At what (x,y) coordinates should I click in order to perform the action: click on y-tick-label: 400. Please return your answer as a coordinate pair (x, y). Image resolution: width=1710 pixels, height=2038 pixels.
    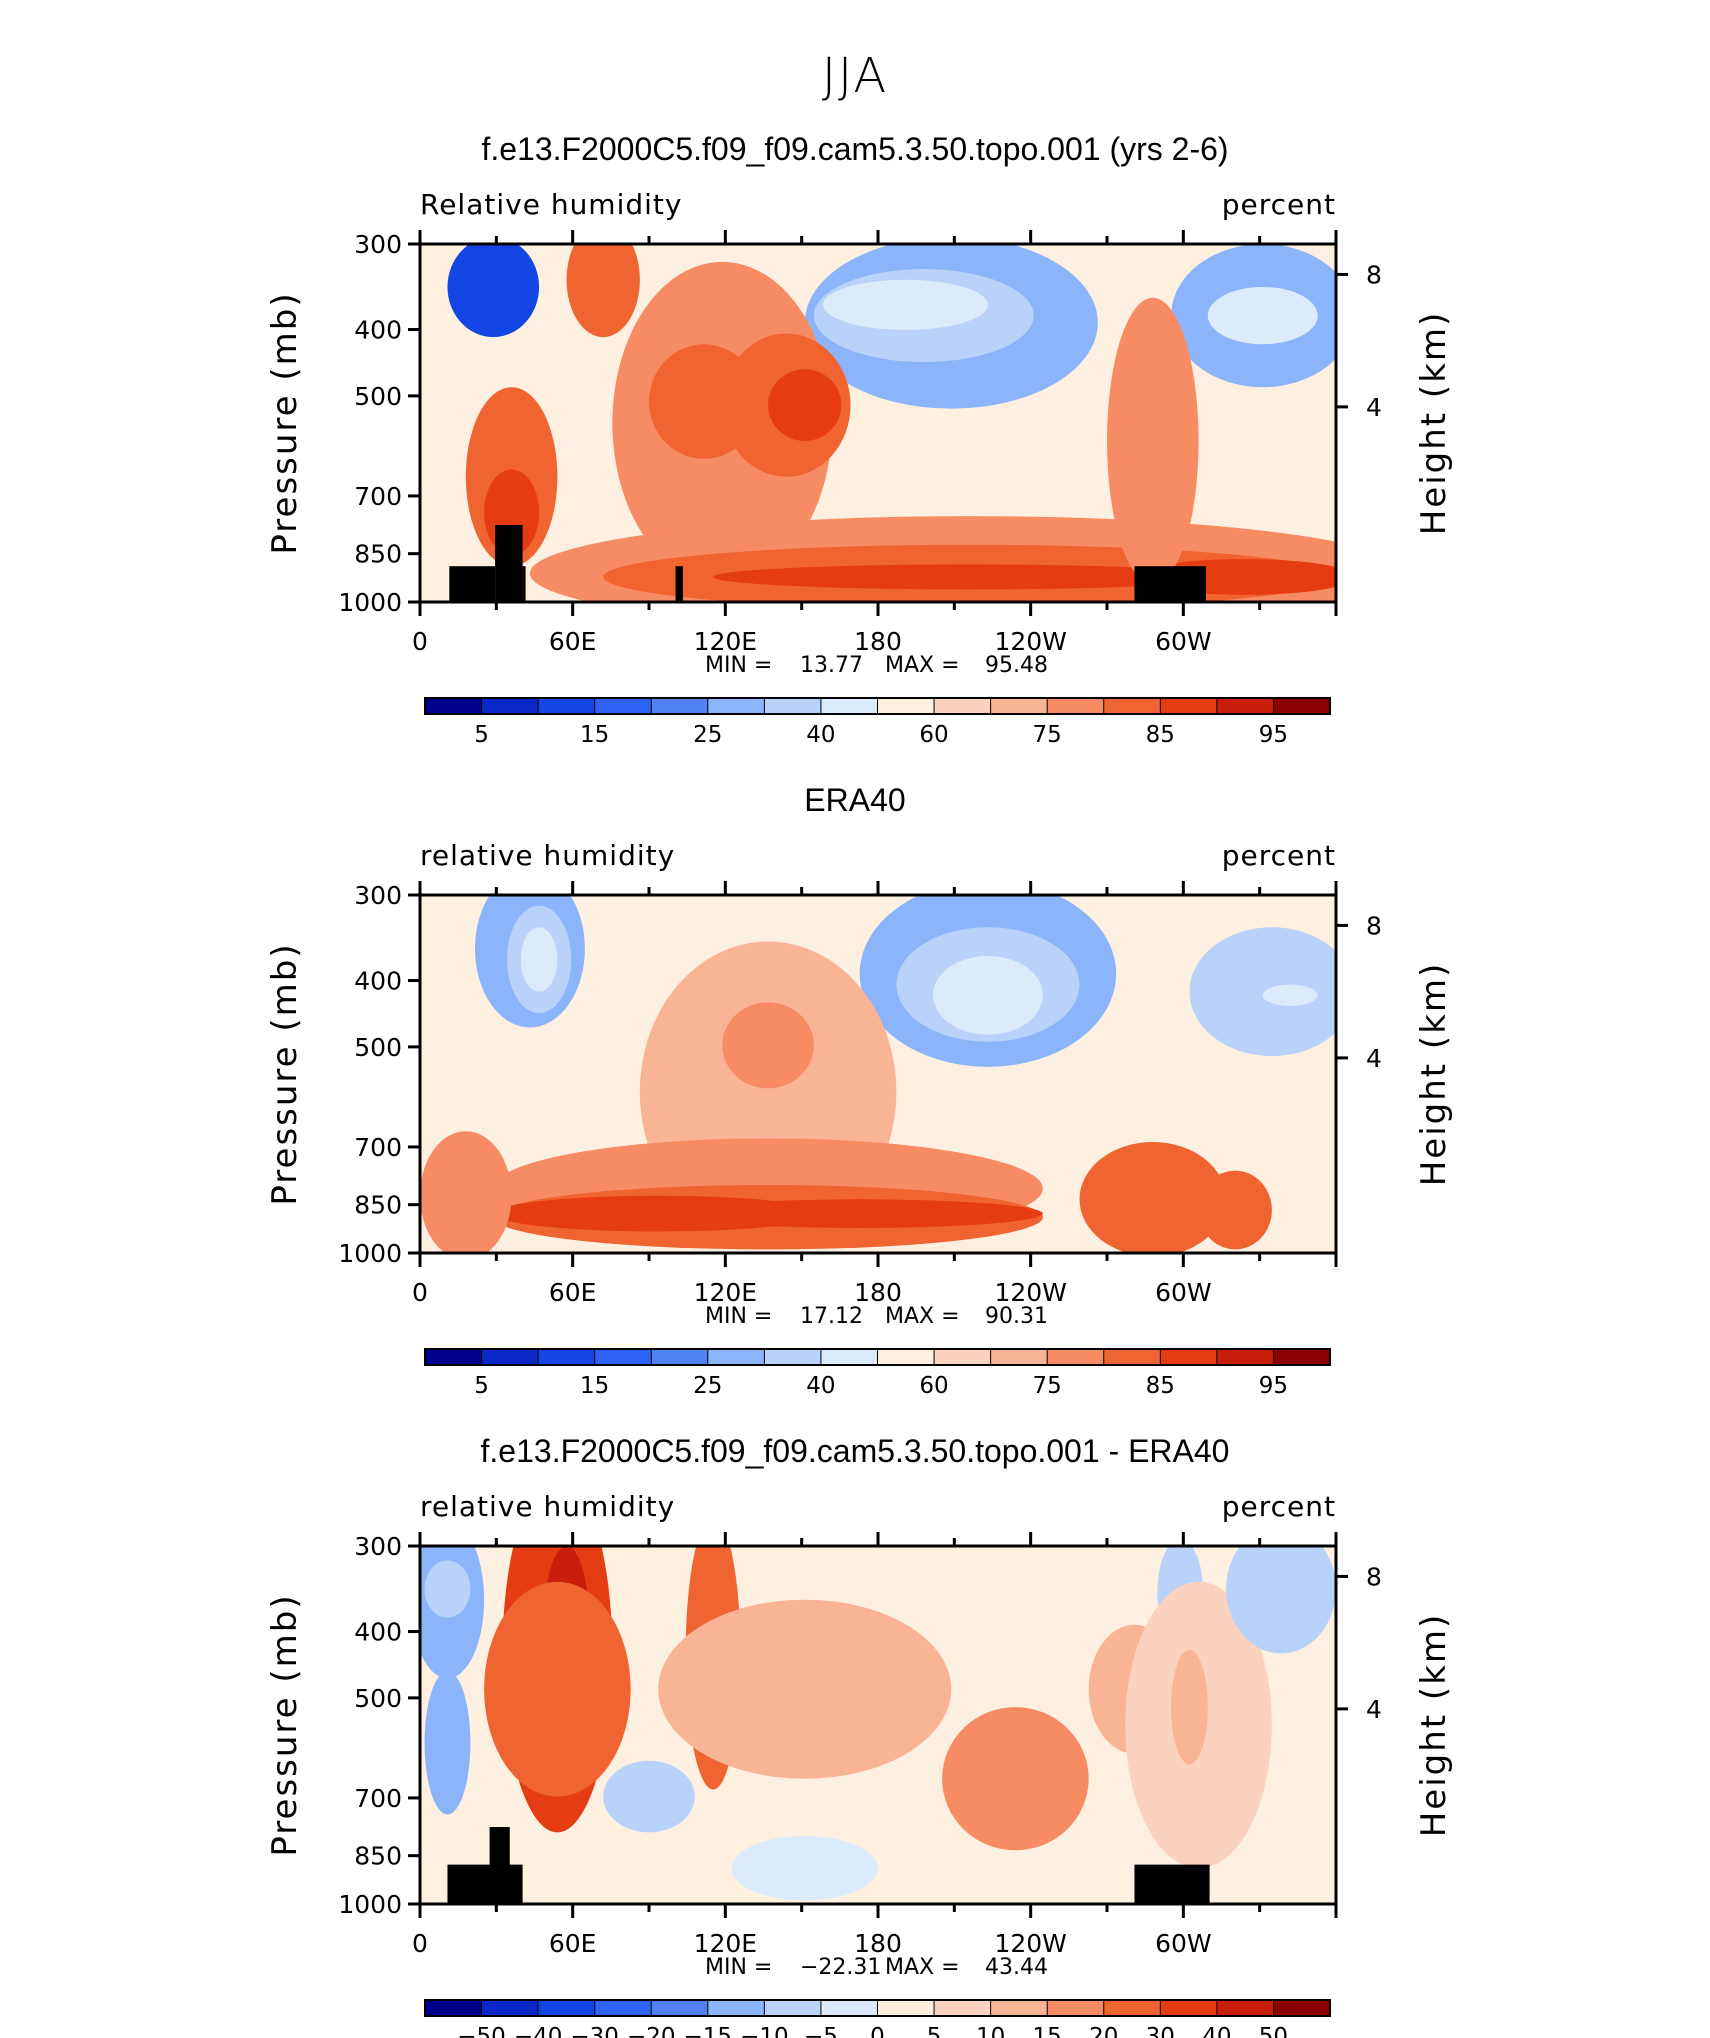
    Looking at the image, I should click on (378, 981).